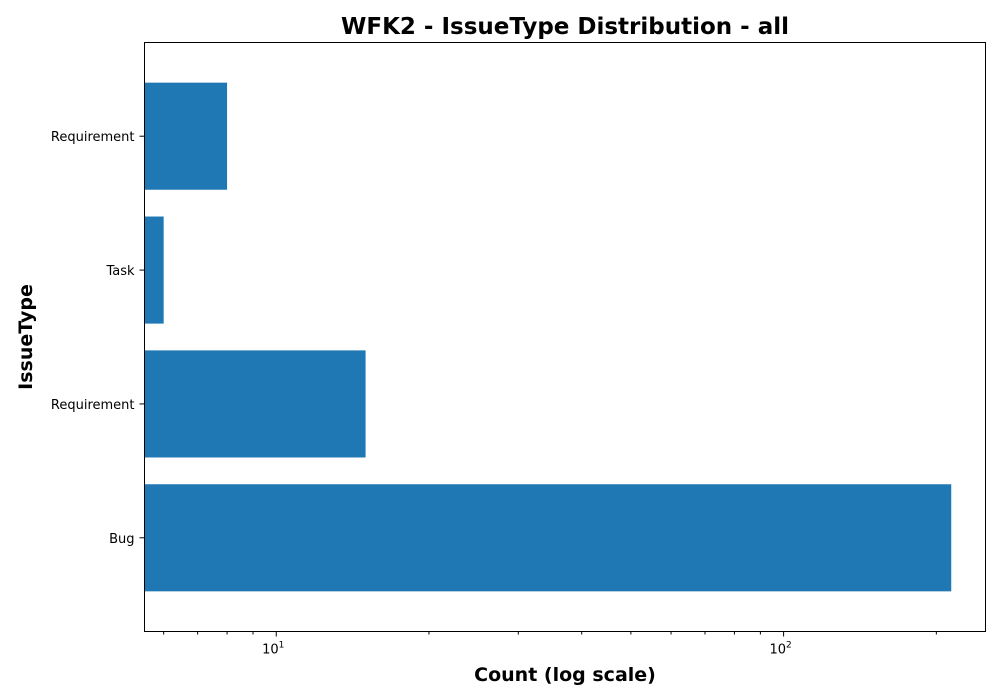 This screenshot has width=1000, height=700. Describe the element at coordinates (565, 27) in the screenshot. I see `chart-title: WFK2 - IssueType Distribution - all` at that location.